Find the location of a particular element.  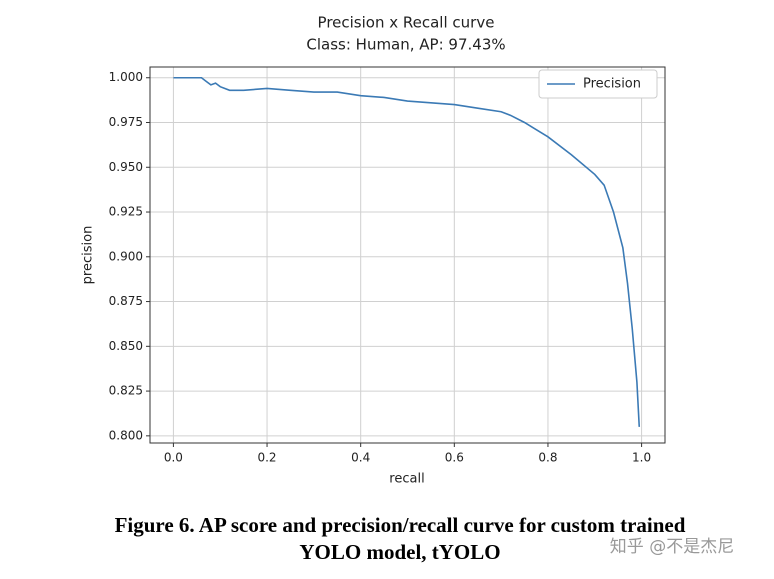

y-tick-label: 0.975 is located at coordinates (126, 122).